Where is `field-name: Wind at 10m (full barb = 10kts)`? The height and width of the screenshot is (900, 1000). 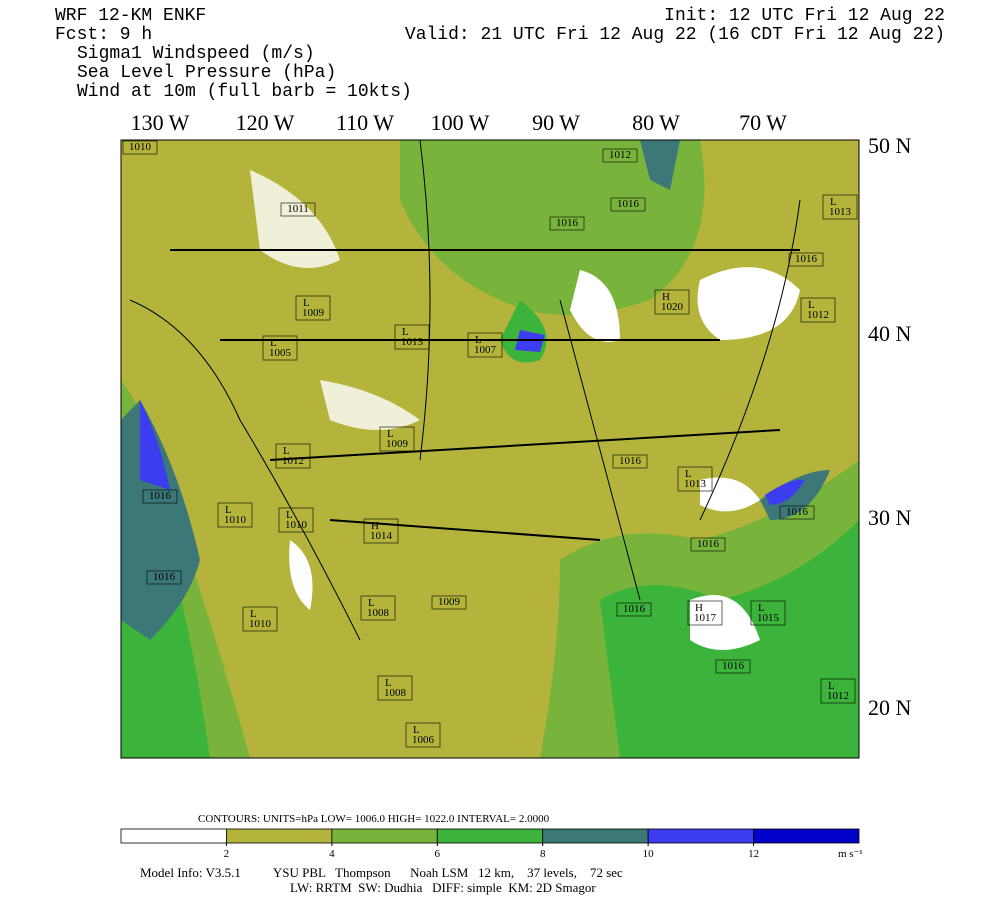 field-name: Wind at 10m (full barb = 10kts) is located at coordinates (244, 92).